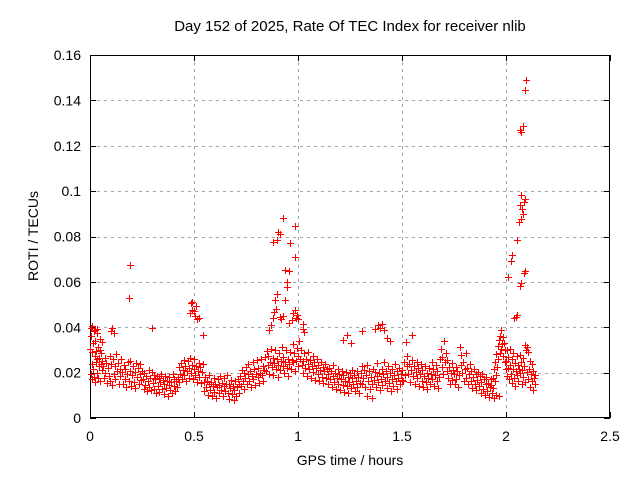 The image size is (640, 480). I want to click on x-tick-label: 1, so click(298, 436).